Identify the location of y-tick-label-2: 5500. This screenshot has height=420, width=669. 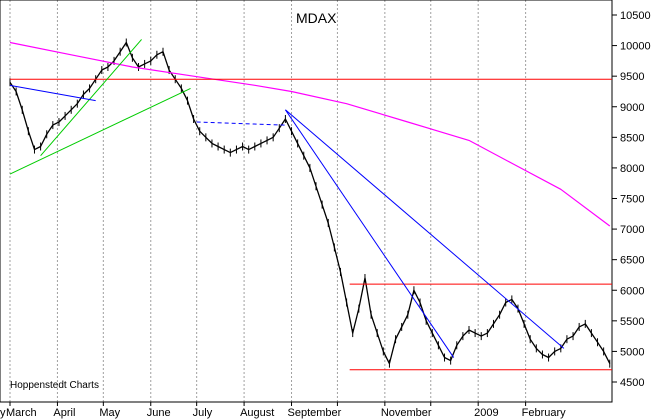
(632, 322).